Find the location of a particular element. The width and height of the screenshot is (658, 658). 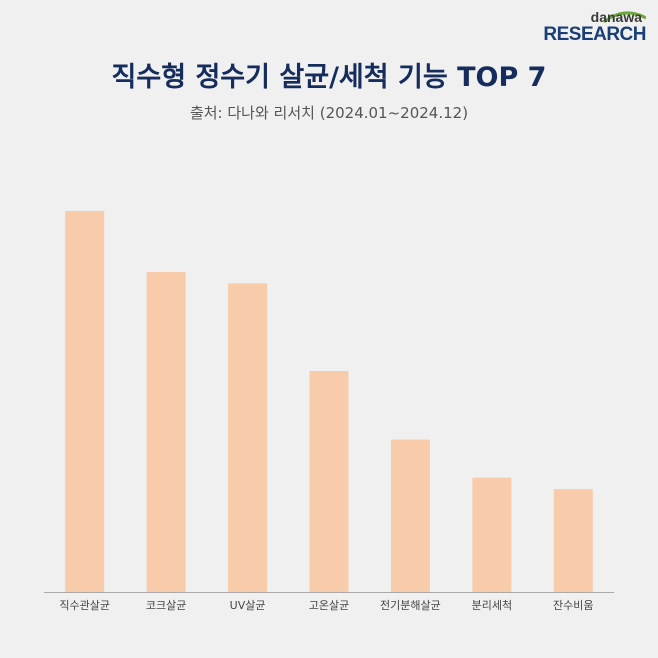

chart-title: 직수형 정수기 살균/세척 기능 TOP 7 is located at coordinates (329, 77).